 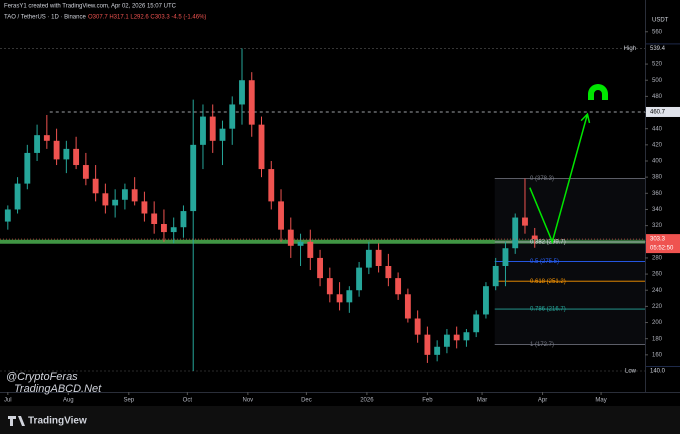 I want to click on x-tick-label: Dec, so click(x=306, y=401).